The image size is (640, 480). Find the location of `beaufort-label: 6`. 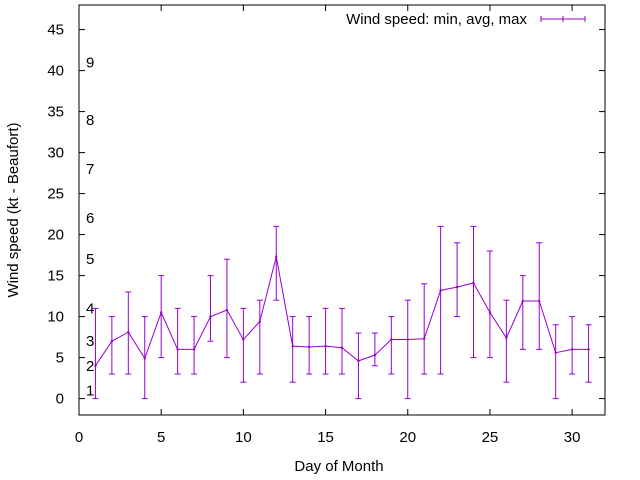

beaufort-label: 6 is located at coordinates (90, 218).